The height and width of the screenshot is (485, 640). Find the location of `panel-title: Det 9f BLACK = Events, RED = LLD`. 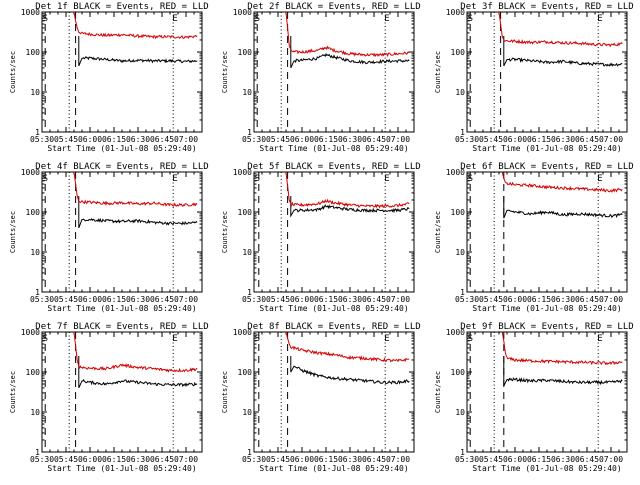

panel-title: Det 9f BLACK = Events, RED = LLD is located at coordinates (546, 327).